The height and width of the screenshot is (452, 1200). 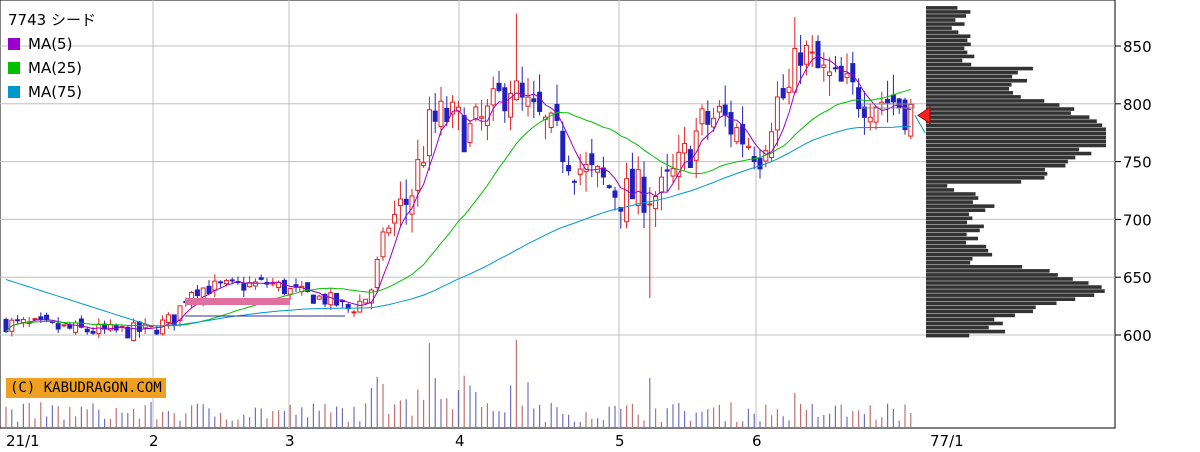 What do you see at coordinates (14, 92) in the screenshot?
I see `ma75-swatch` at bounding box center [14, 92].